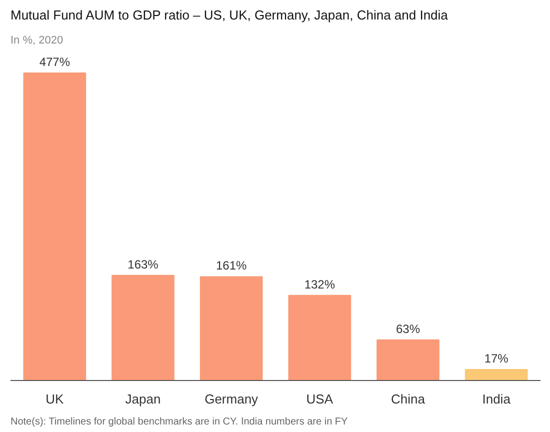  Describe the element at coordinates (179, 422) in the screenshot. I see `text: Note(s): Timelines for global benchmarks are in CY. India numbers are in FY` at that location.